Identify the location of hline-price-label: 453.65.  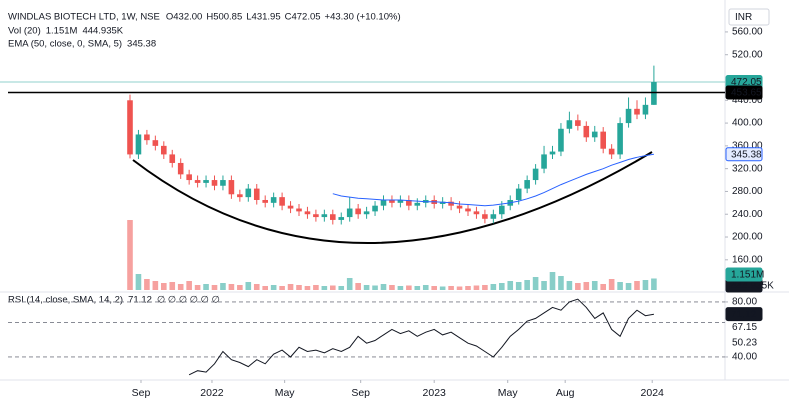
(746, 93).